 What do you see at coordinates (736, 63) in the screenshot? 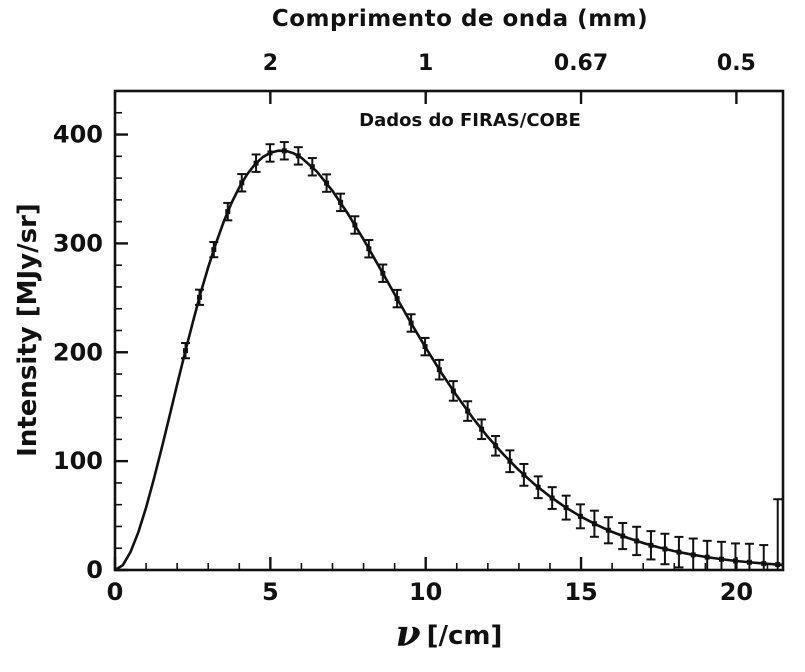
I see `svg-text: 0.5` at bounding box center [736, 63].